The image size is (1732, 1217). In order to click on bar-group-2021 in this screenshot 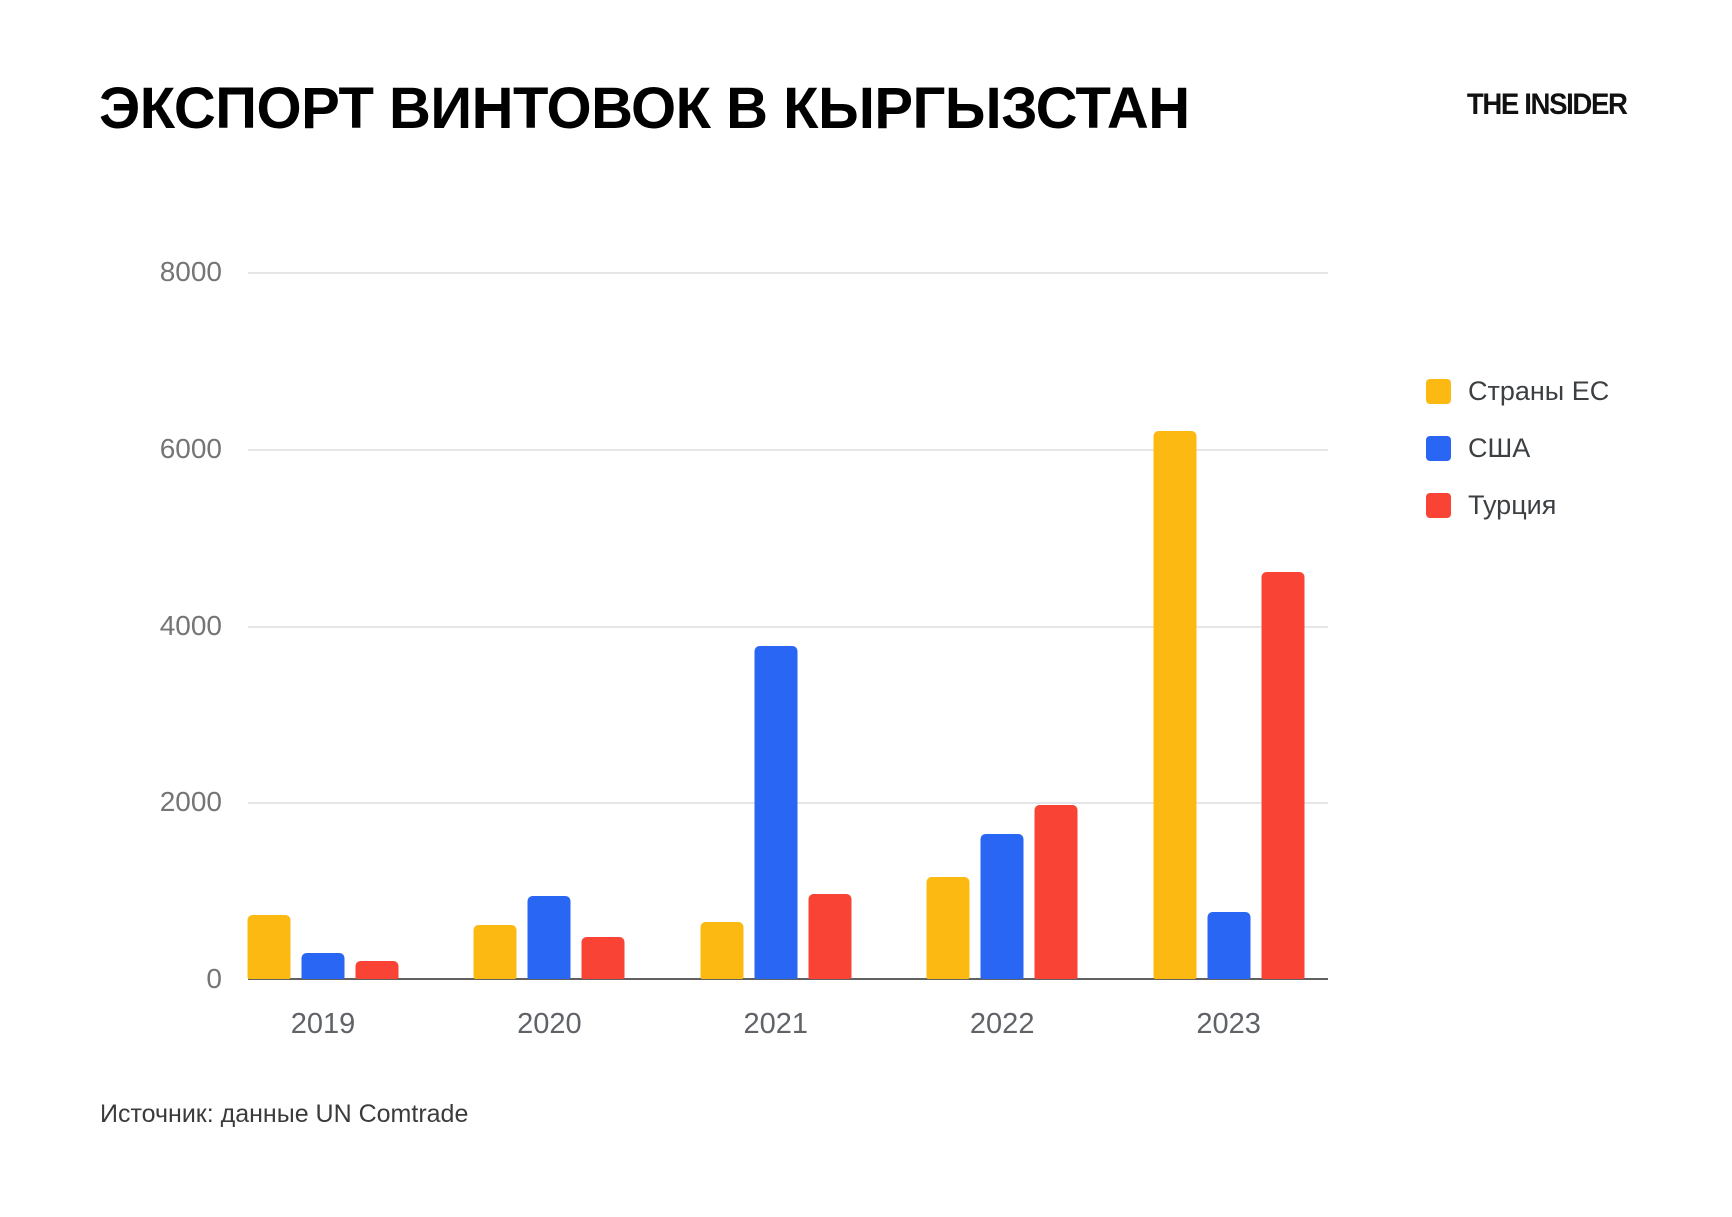, I will do `click(776, 812)`.